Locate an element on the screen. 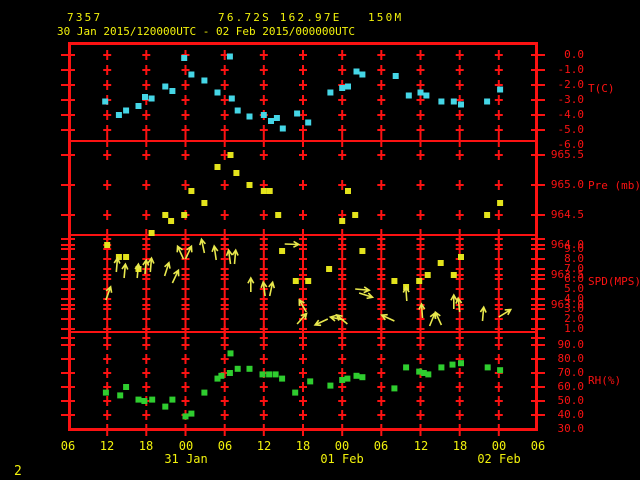 The height and width of the screenshot is (480, 640). date-label: 31 Jan is located at coordinates (186, 459).